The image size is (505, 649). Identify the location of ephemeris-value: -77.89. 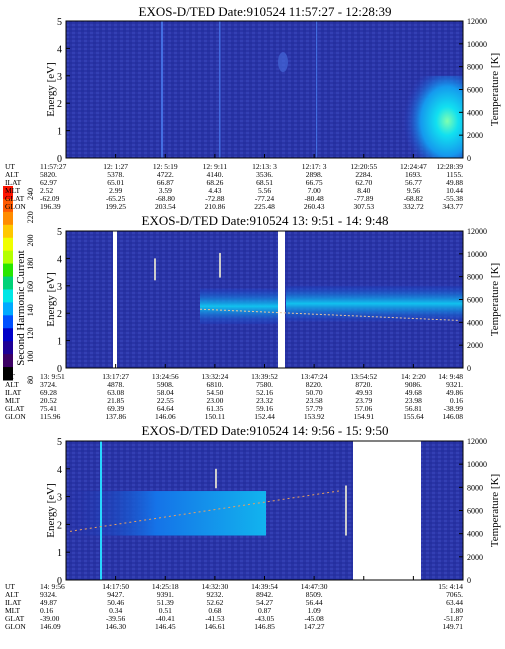
(364, 198).